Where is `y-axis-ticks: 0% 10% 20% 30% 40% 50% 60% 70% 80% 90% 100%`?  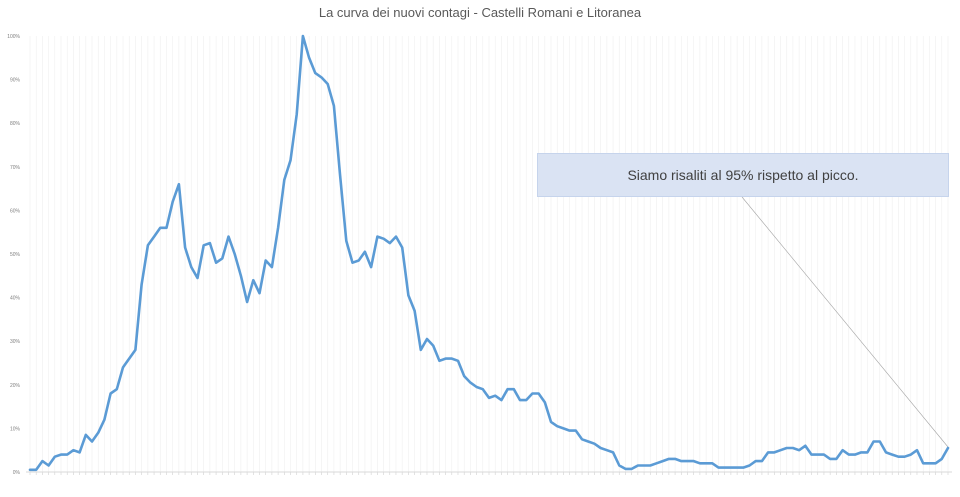 y-axis-ticks: 0% 10% 20% 30% 40% 50% 60% 70% 80% 90% 100% is located at coordinates (13, 255).